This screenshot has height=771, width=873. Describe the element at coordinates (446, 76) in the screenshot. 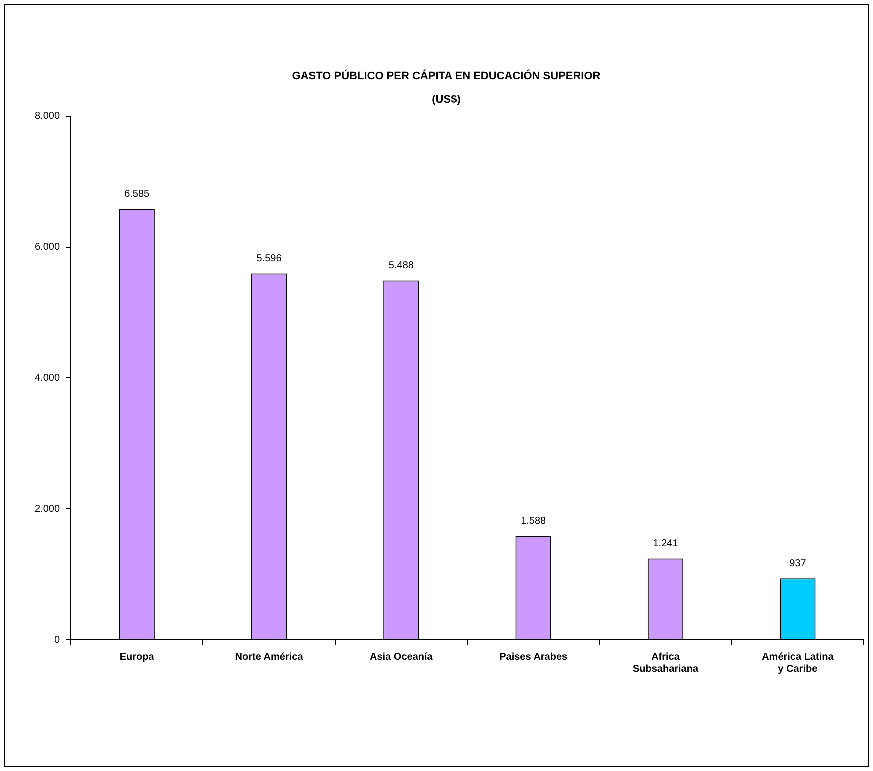

I see `chart-title: GASTO PÚBLICO PER CÁPITA EN EDUCACIÓN SUPERIOR` at that location.